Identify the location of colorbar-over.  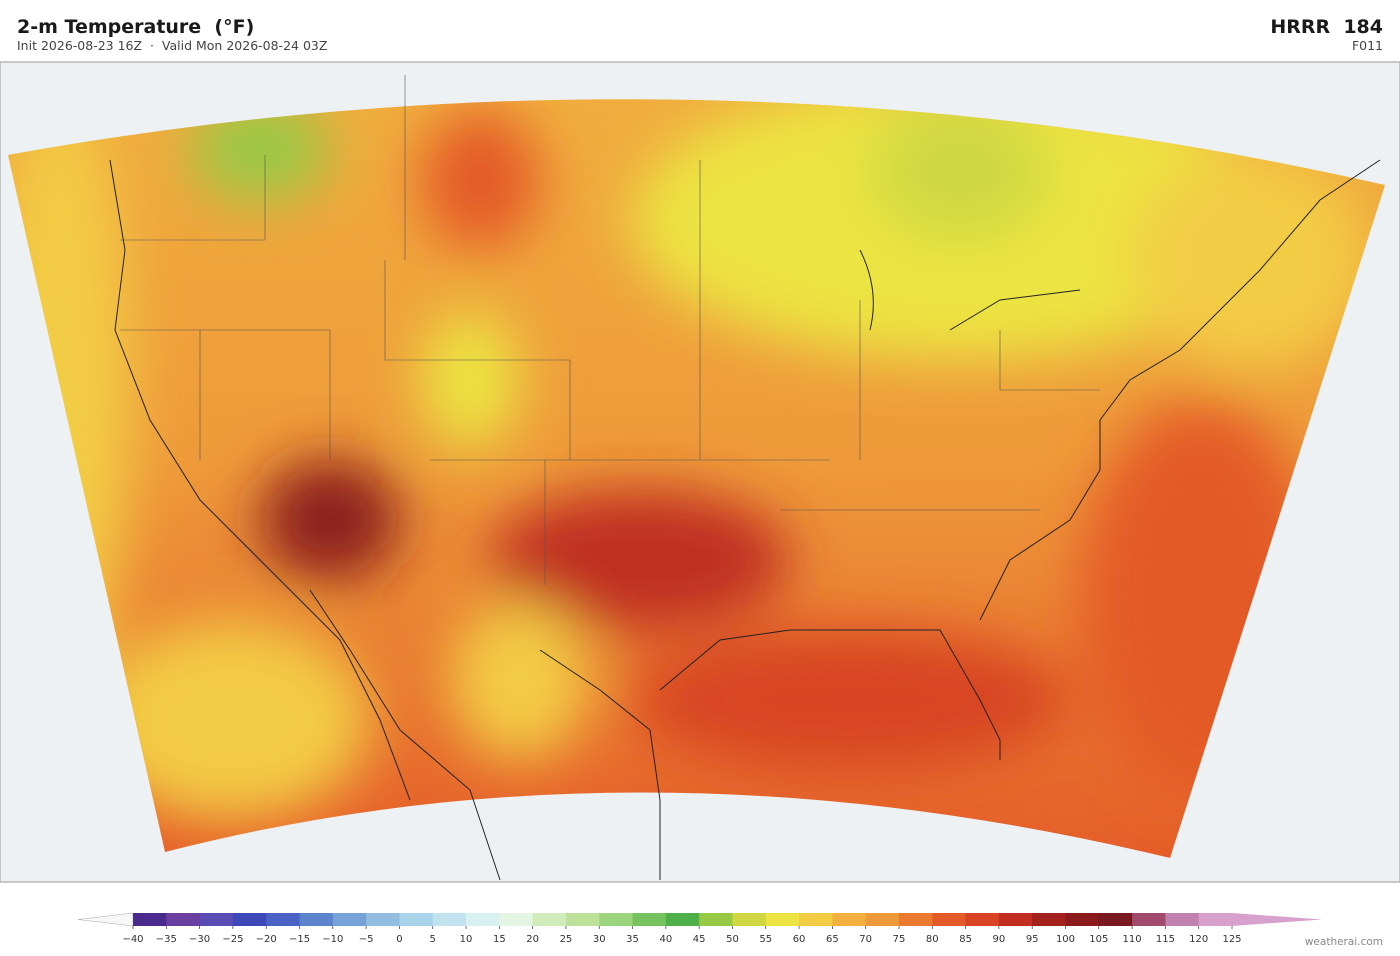
(1277, 919).